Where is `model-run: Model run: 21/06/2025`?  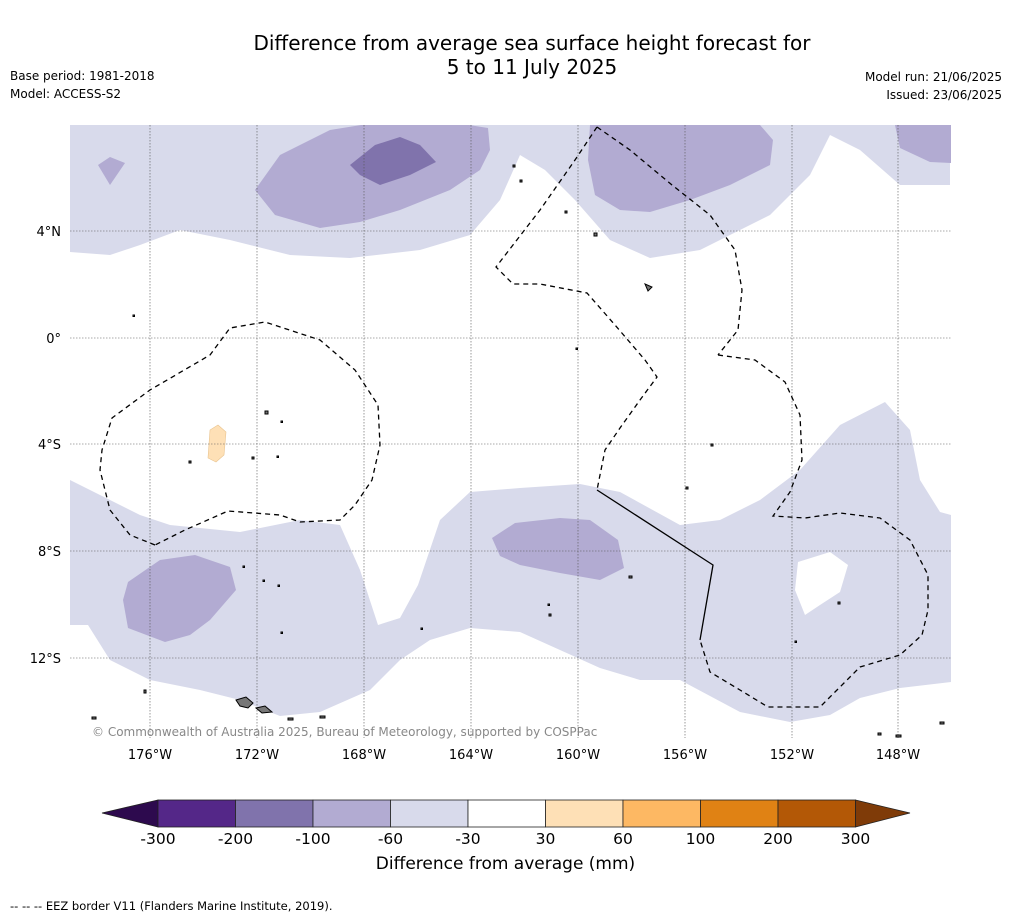
model-run: Model run: 21/06/2025 is located at coordinates (933, 77).